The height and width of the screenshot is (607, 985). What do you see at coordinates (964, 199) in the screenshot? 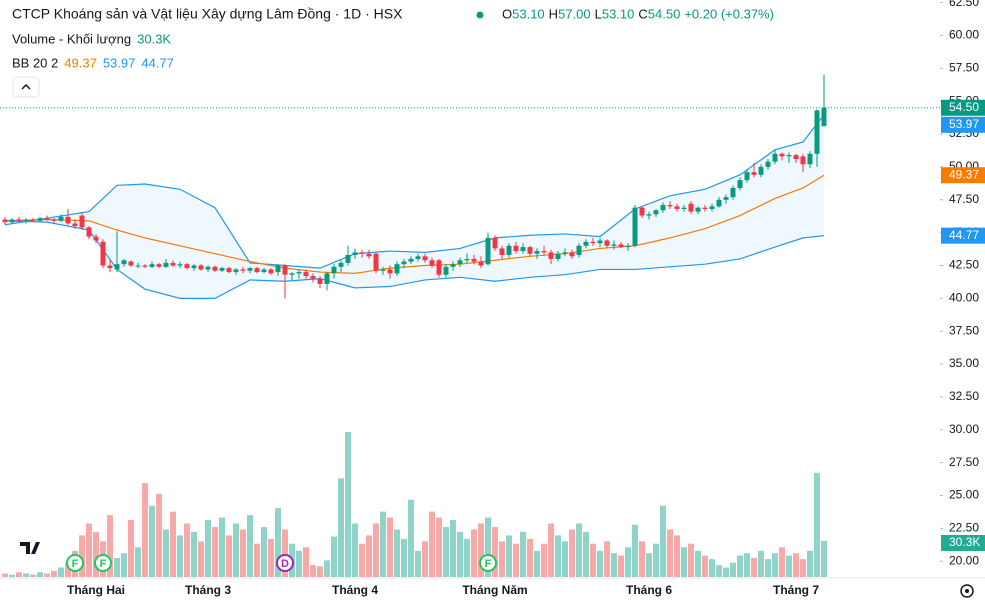
I see `y-tick-label: 47.50` at bounding box center [964, 199].